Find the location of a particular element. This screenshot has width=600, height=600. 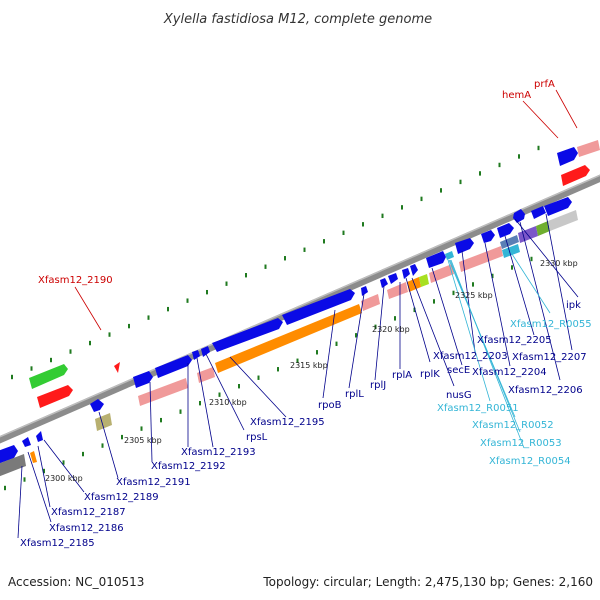

gene-arrow-rplA is located at coordinates (393, 278).